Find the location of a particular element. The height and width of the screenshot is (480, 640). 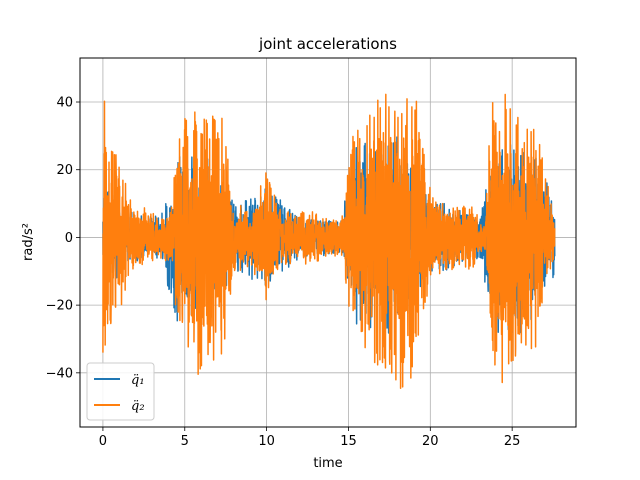

x-axis-title: time is located at coordinates (327, 463).